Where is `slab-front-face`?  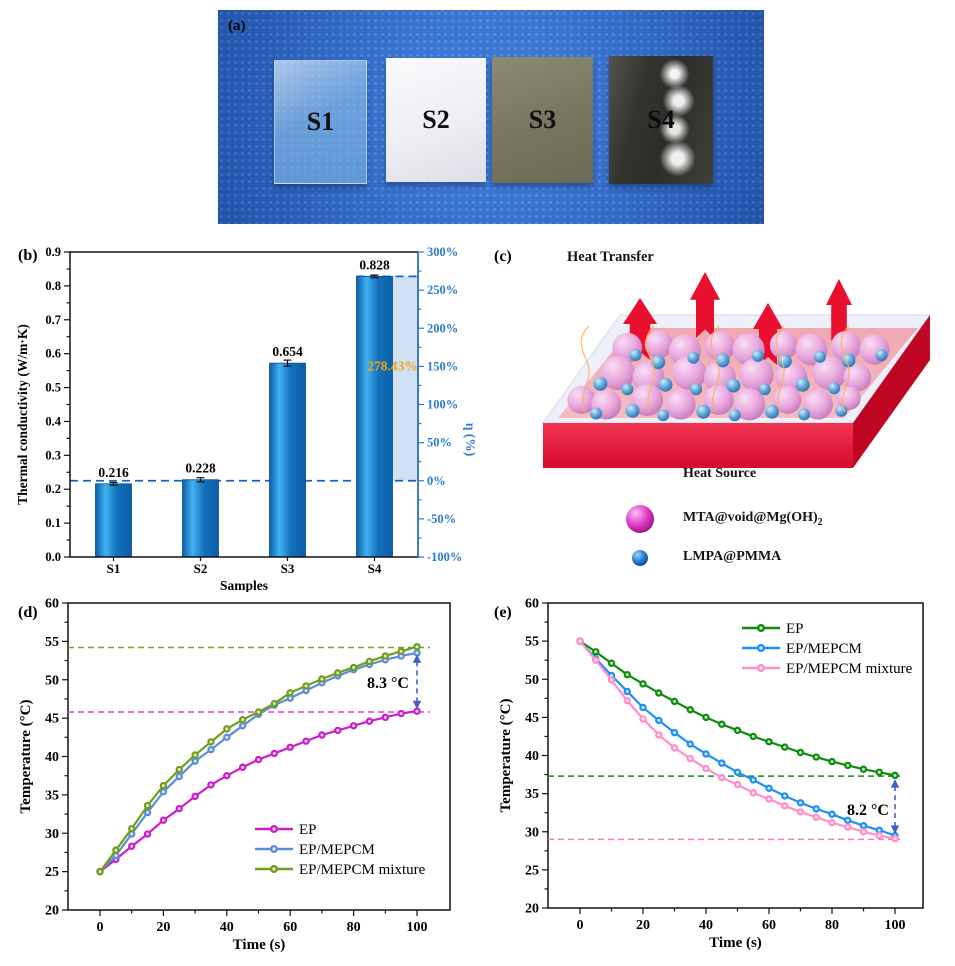 slab-front-face is located at coordinates (698, 445).